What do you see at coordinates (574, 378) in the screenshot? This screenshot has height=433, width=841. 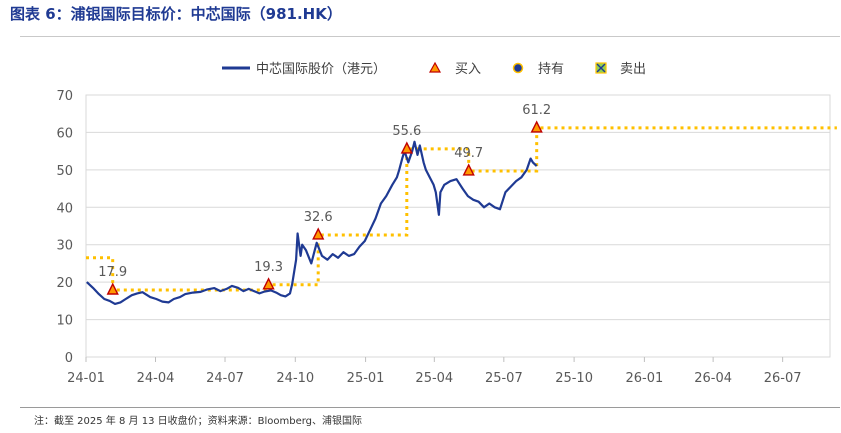 I see `x-tick-label: 25-10` at bounding box center [574, 378].